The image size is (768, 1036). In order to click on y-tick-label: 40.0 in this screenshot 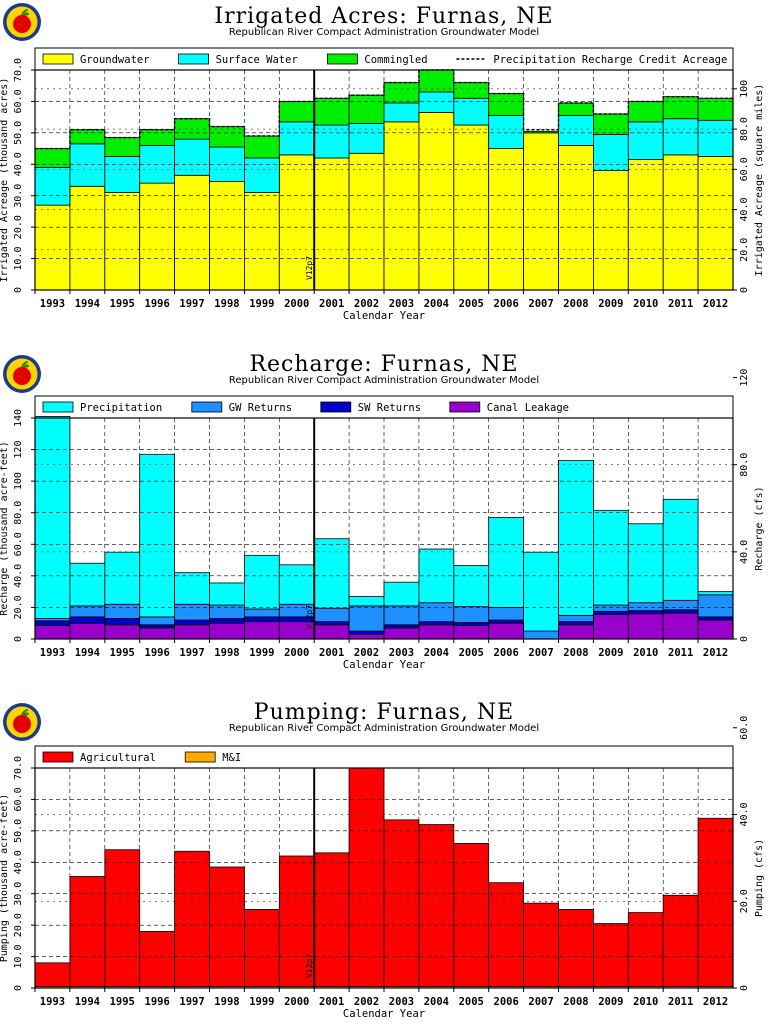, I will do `click(18, 862)`.